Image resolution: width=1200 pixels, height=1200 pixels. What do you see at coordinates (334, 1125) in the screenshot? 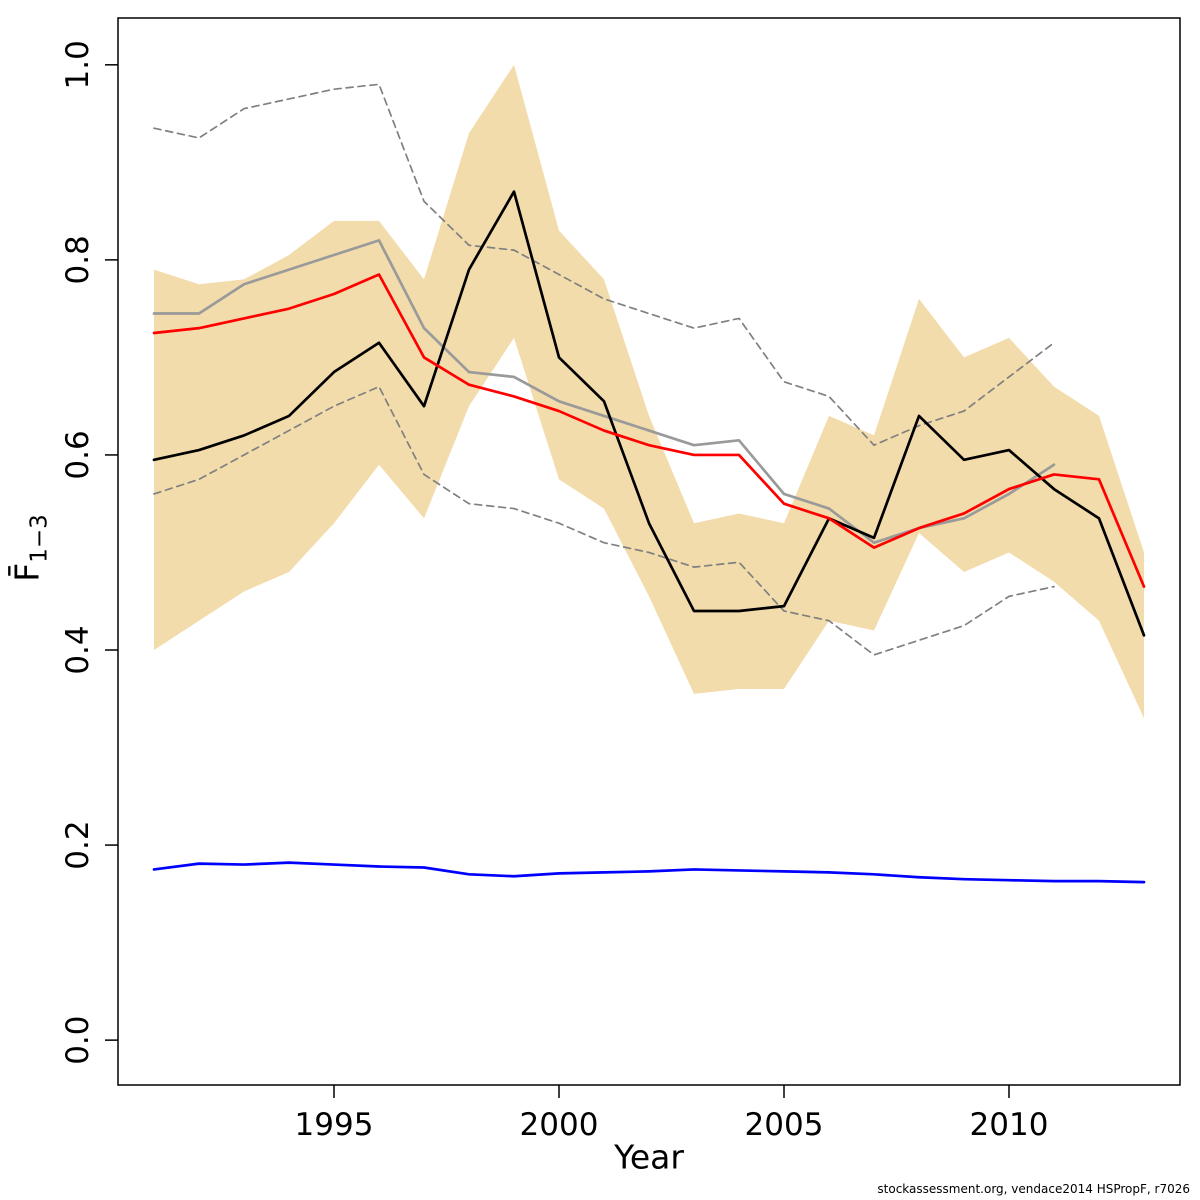
I see `x-tick-label: 1995` at bounding box center [334, 1125].